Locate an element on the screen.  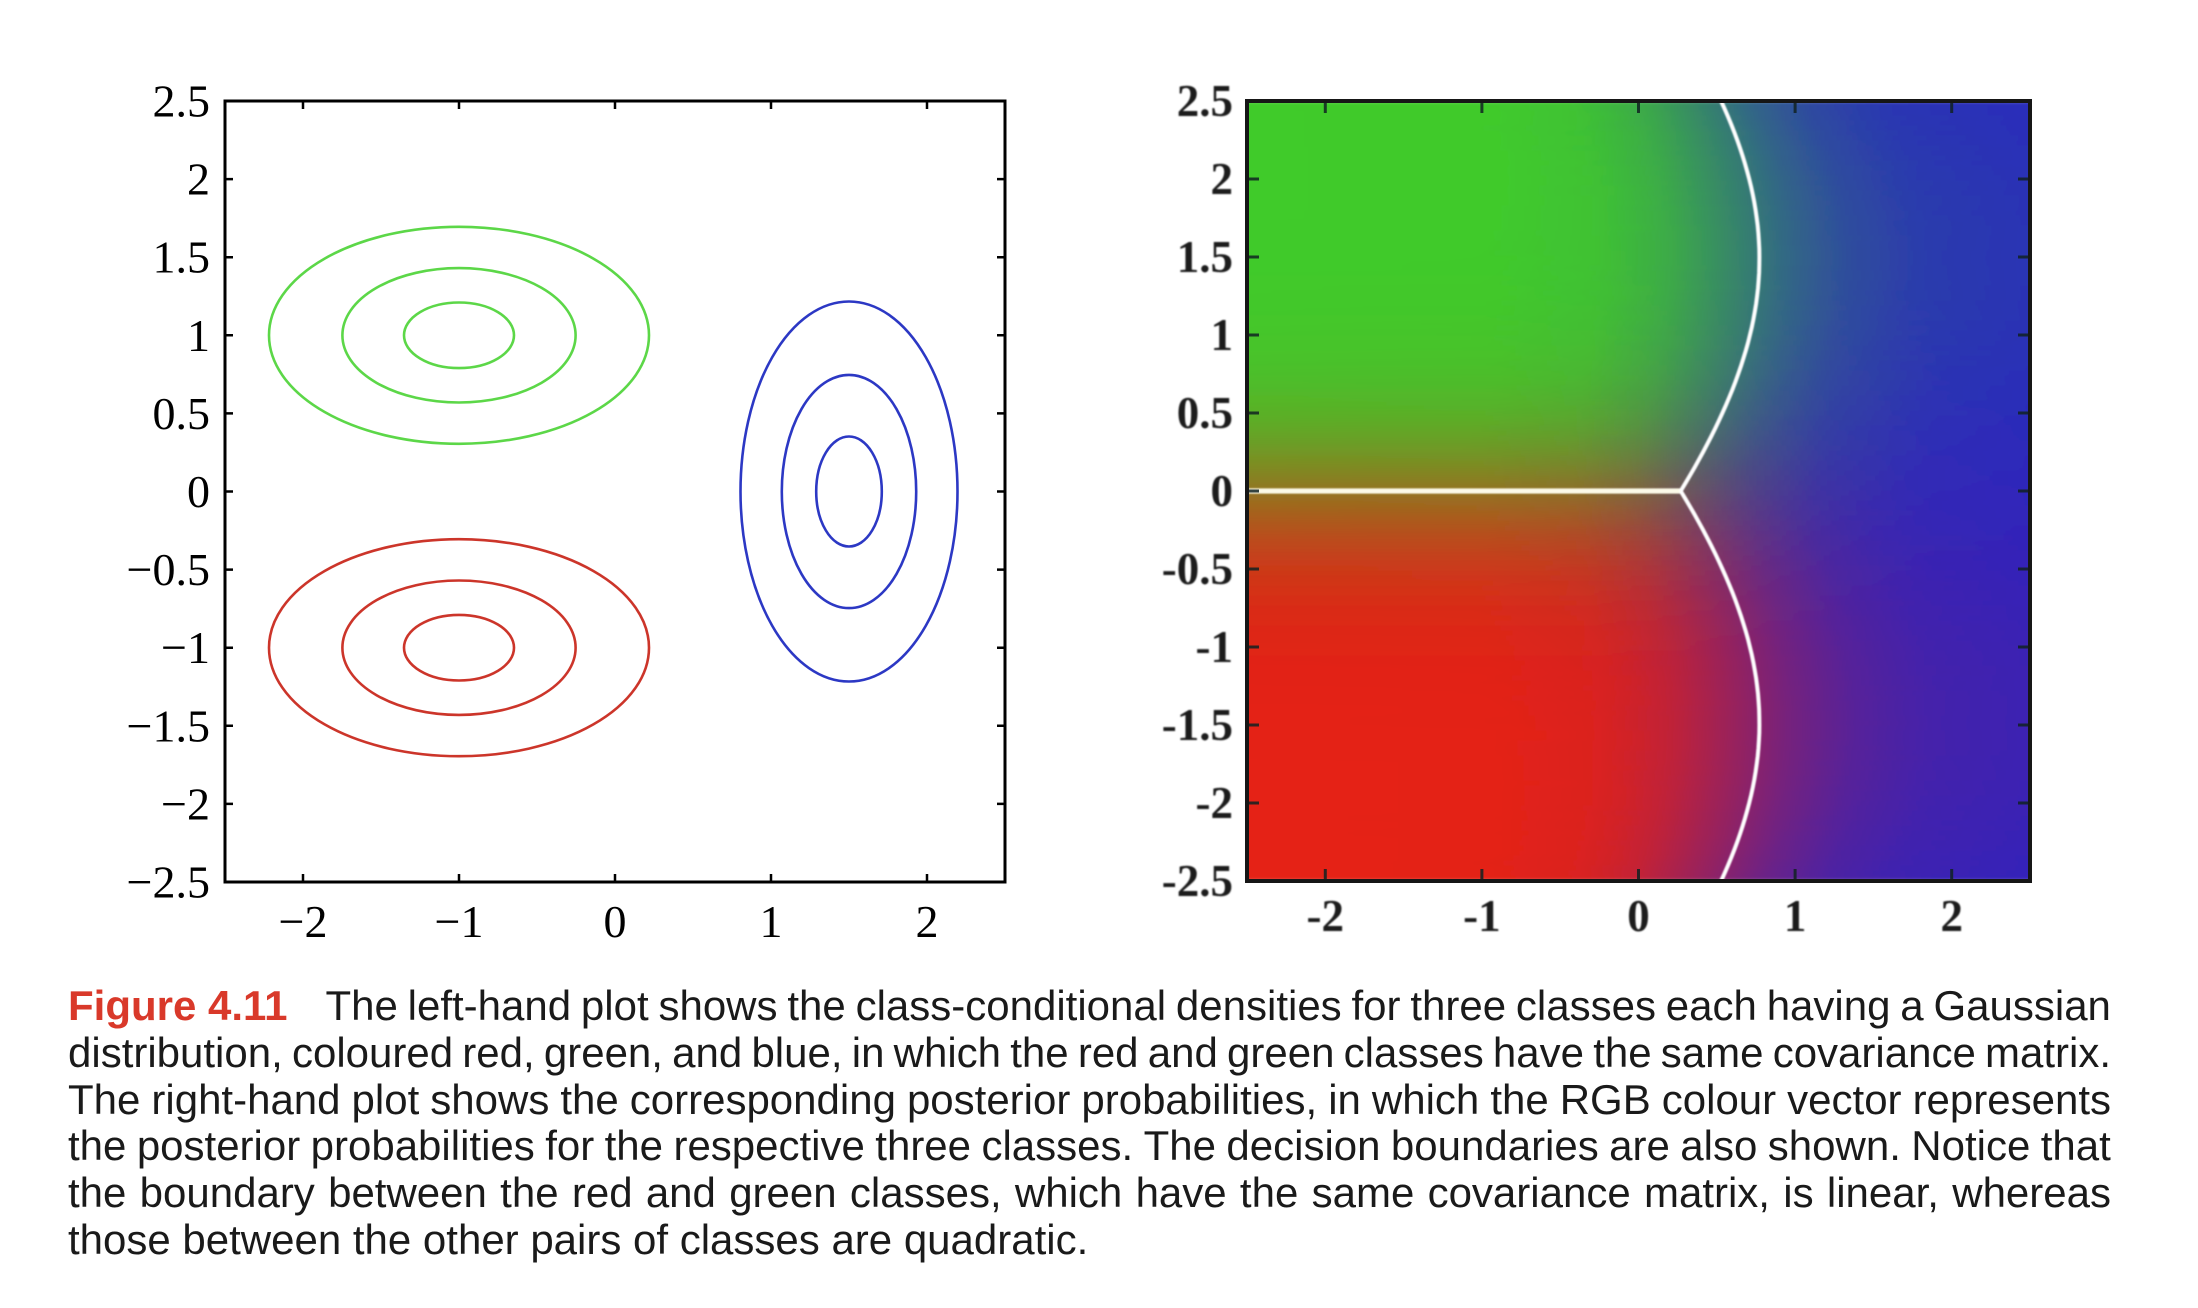
svg-text: −2.5 is located at coordinates (168, 882).